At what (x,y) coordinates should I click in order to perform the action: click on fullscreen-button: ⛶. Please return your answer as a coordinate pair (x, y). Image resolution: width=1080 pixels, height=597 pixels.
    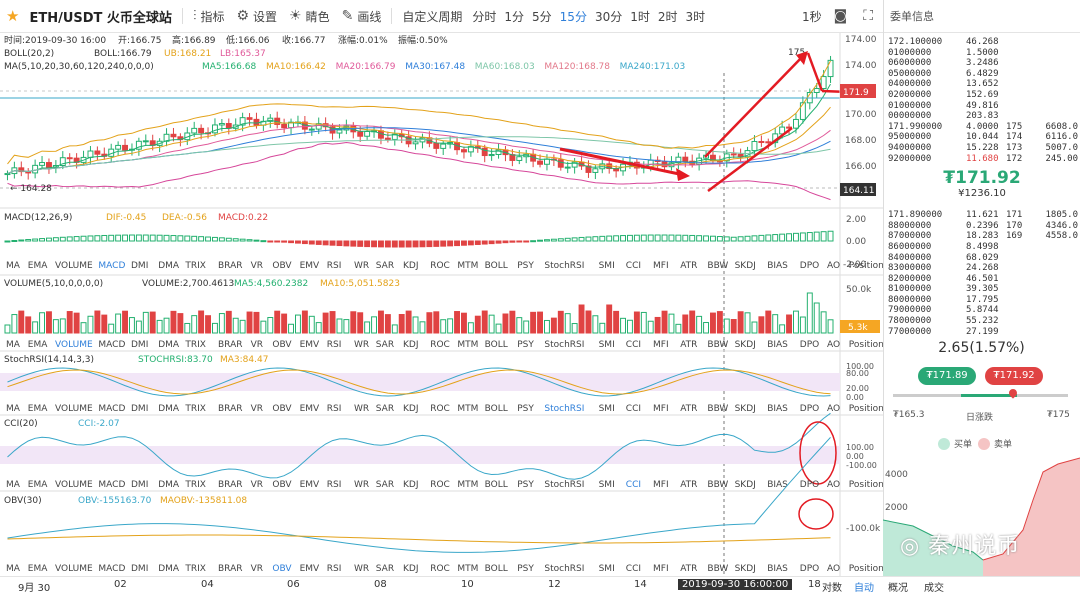
    Looking at the image, I should click on (870, 16).